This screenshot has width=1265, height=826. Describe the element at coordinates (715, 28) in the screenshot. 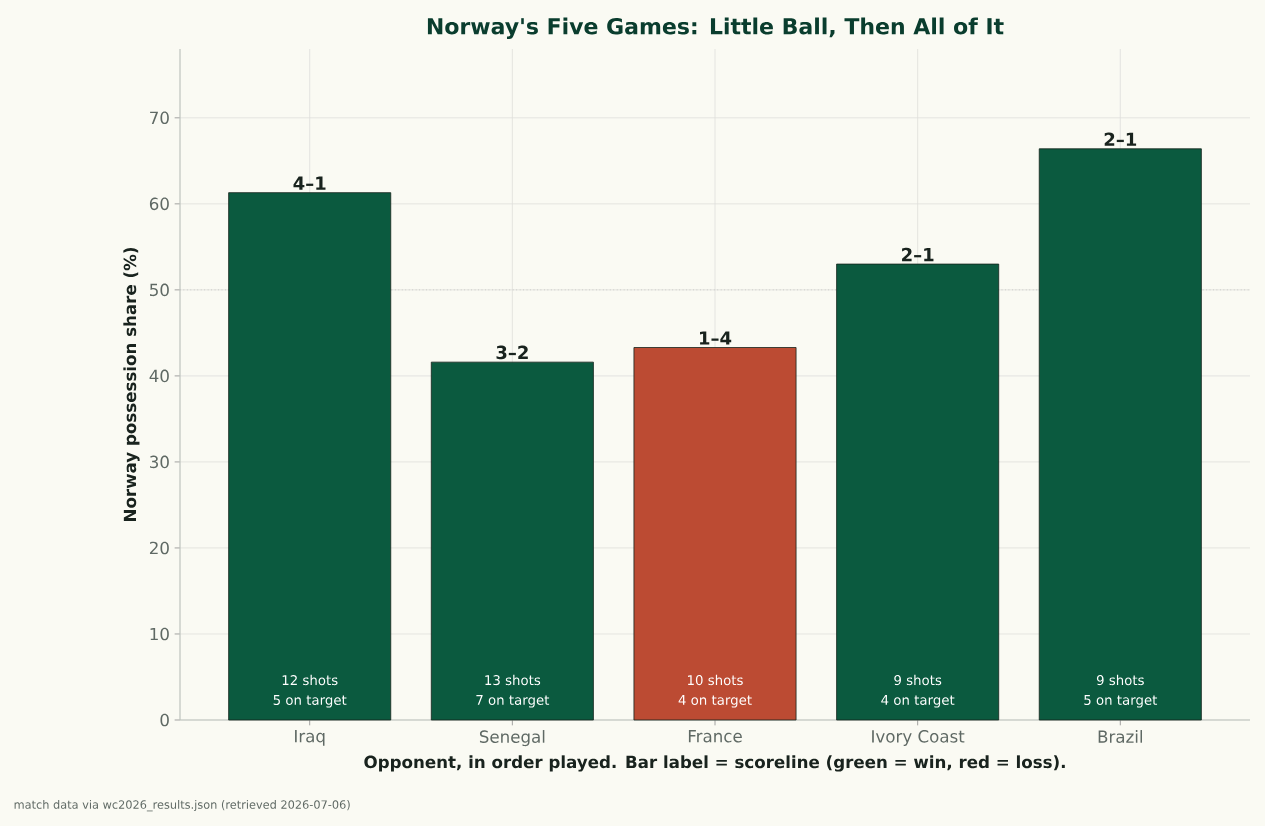

I see `chart-title: Norway's Five Games: Little Ball, Then All of It` at that location.